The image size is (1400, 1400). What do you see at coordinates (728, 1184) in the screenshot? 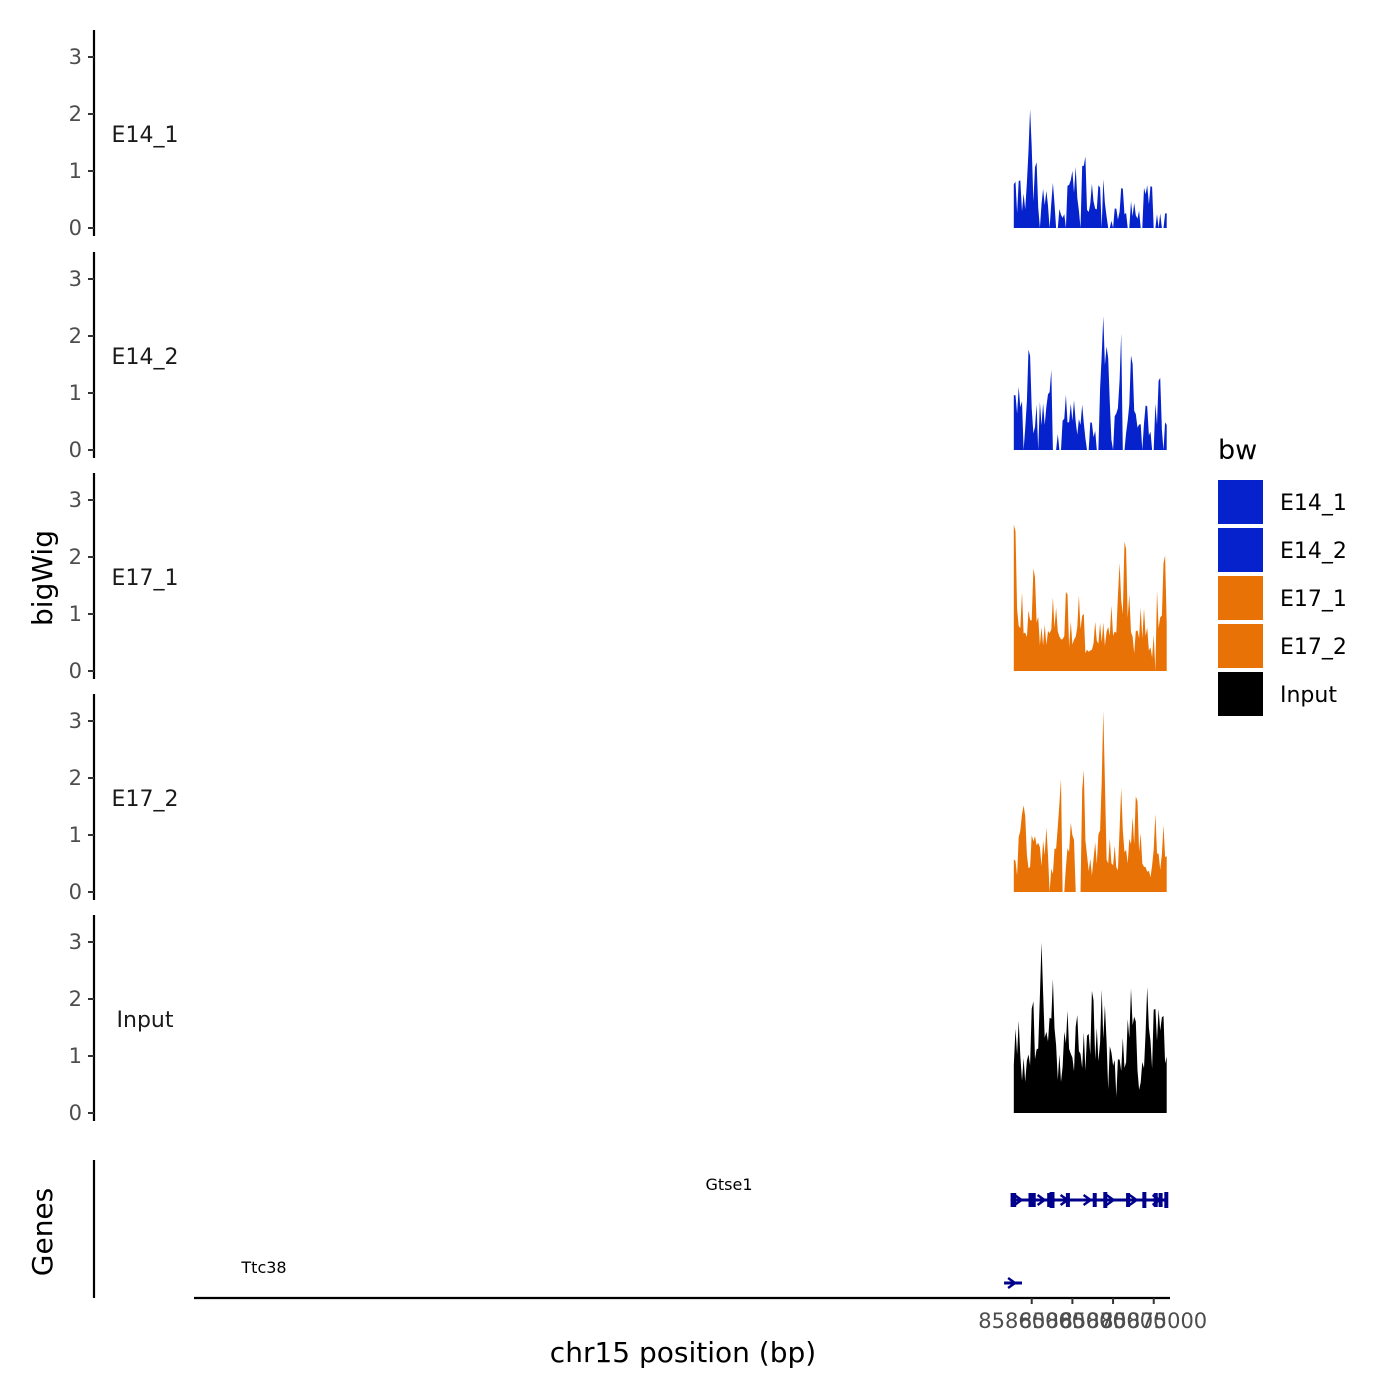
I see `gene-label: Gtse1` at bounding box center [728, 1184].